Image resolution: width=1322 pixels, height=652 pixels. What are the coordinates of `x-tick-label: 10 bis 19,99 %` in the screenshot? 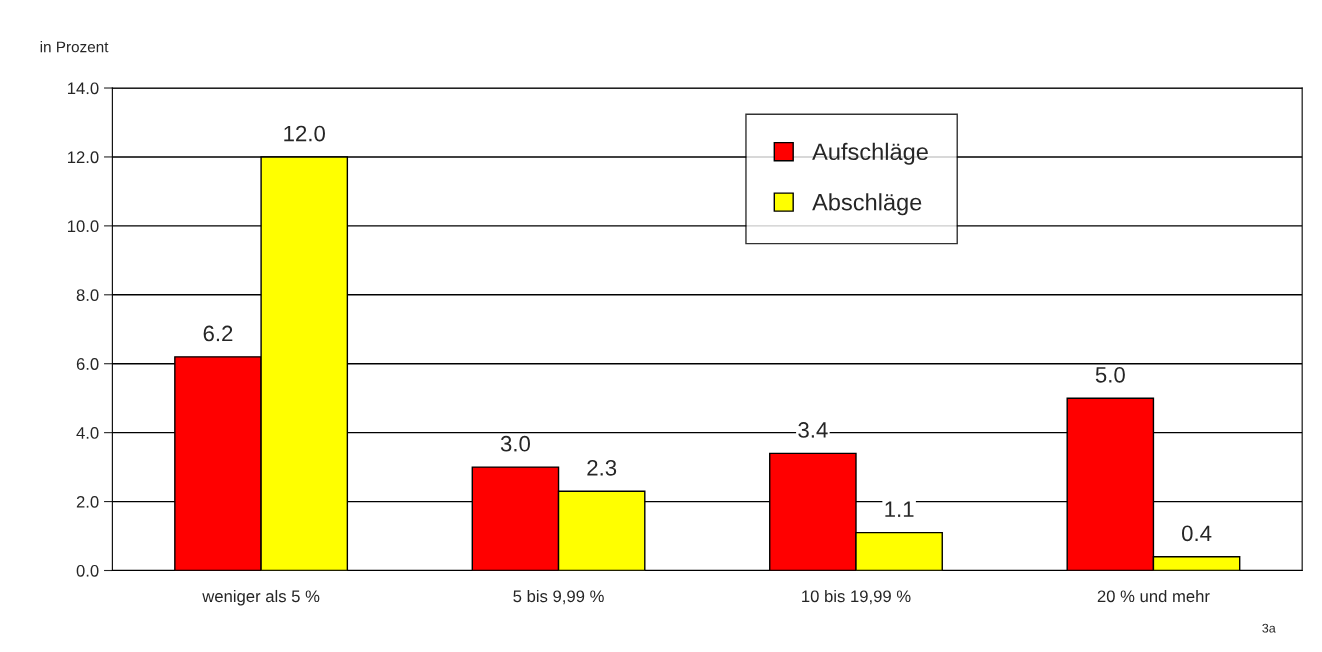 It's located at (856, 597).